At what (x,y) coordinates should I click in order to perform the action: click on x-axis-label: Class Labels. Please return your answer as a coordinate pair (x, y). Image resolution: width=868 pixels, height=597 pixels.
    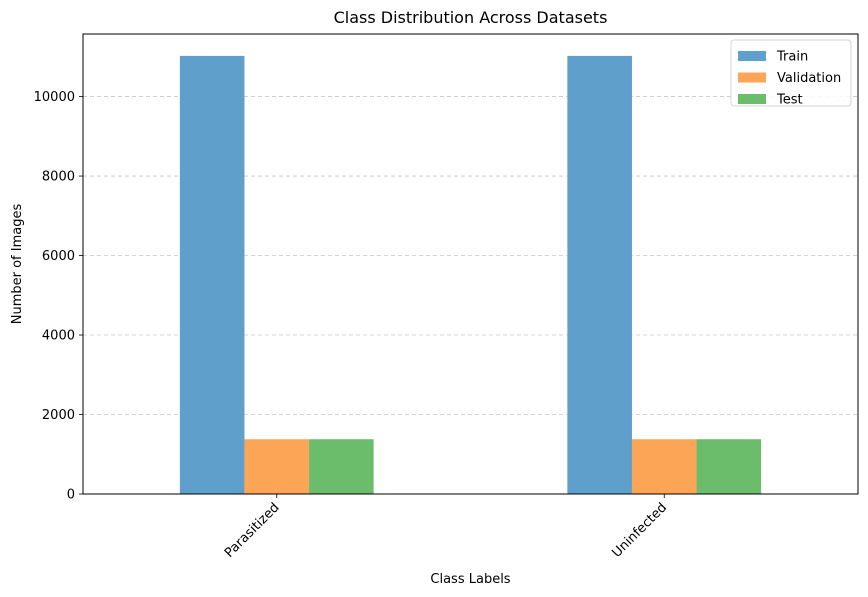
    Looking at the image, I should click on (470, 579).